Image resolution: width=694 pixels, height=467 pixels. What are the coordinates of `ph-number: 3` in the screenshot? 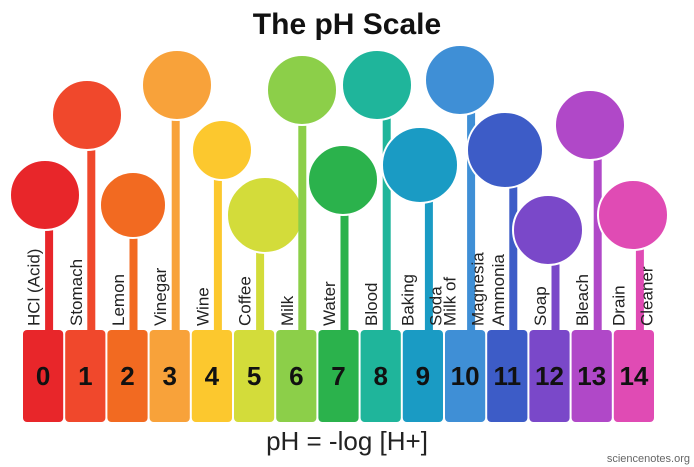 It's located at (169, 376).